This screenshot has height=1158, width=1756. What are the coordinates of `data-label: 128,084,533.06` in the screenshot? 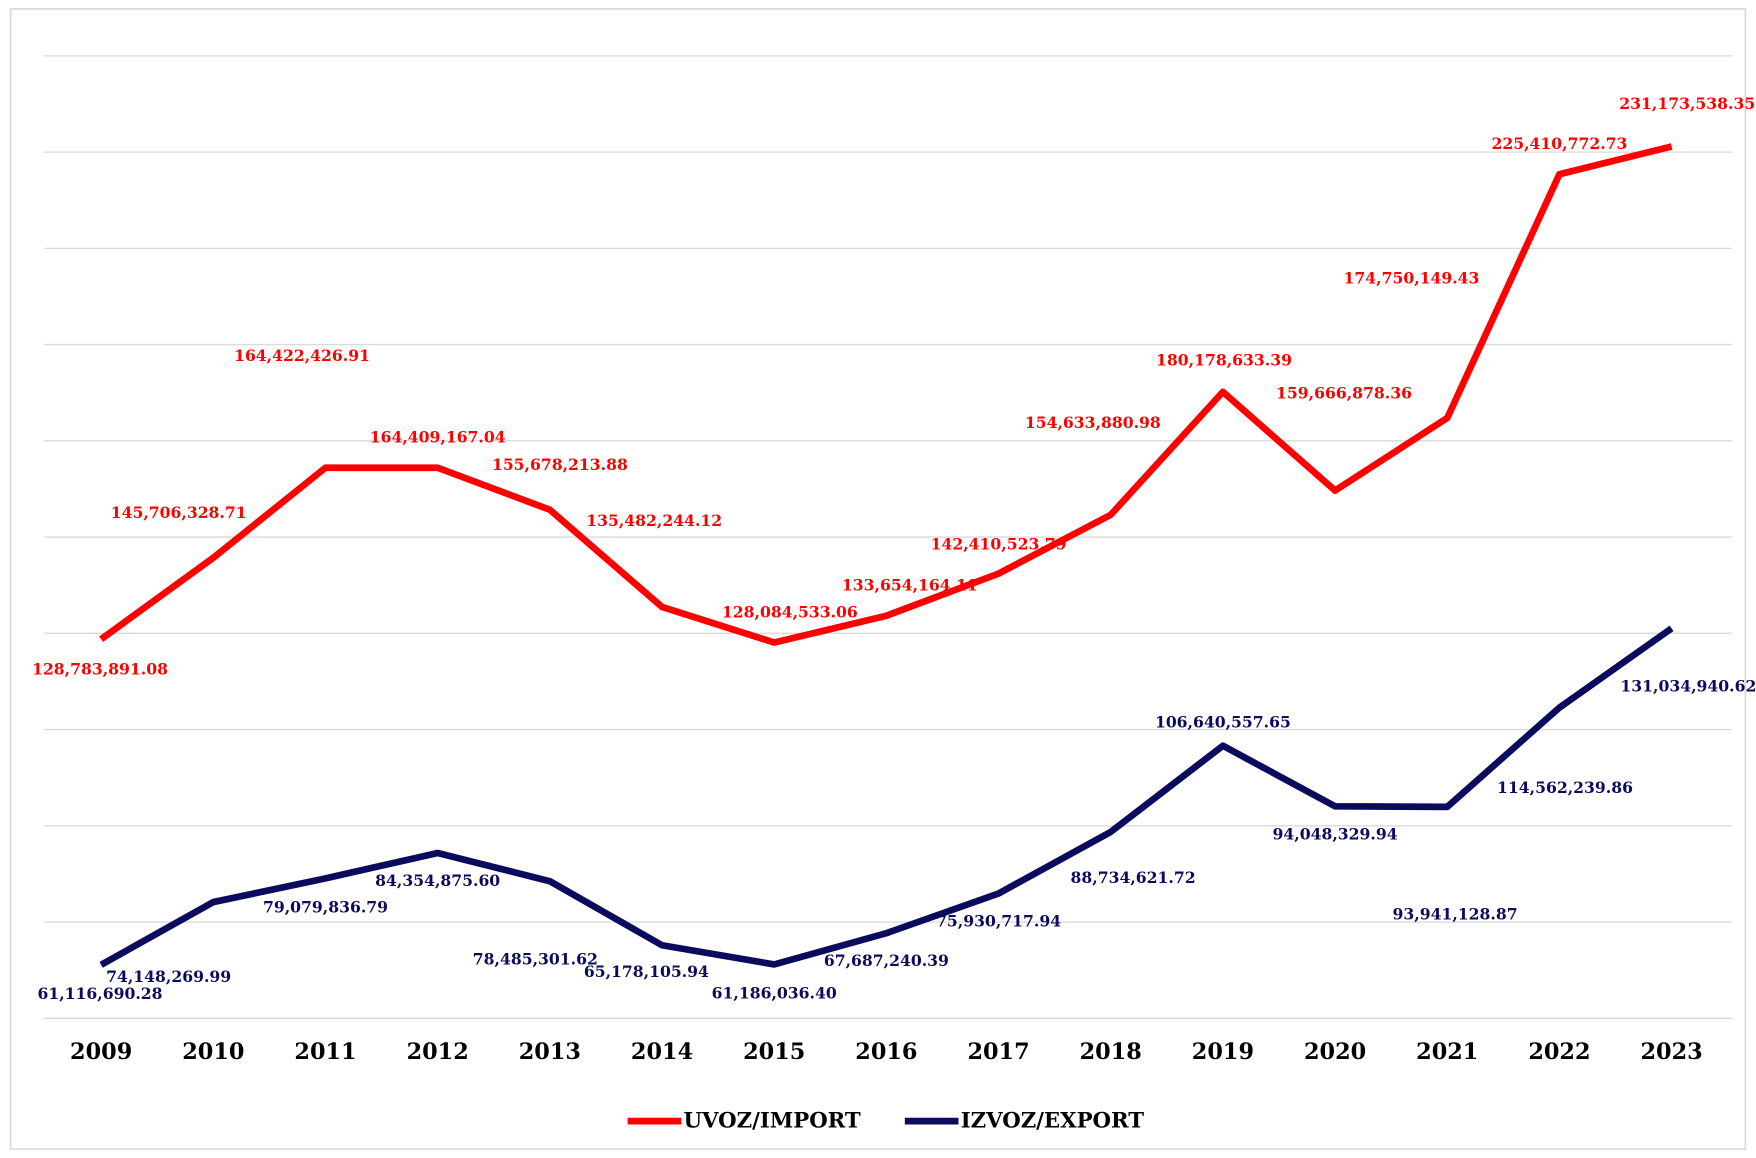 It's located at (790, 611).